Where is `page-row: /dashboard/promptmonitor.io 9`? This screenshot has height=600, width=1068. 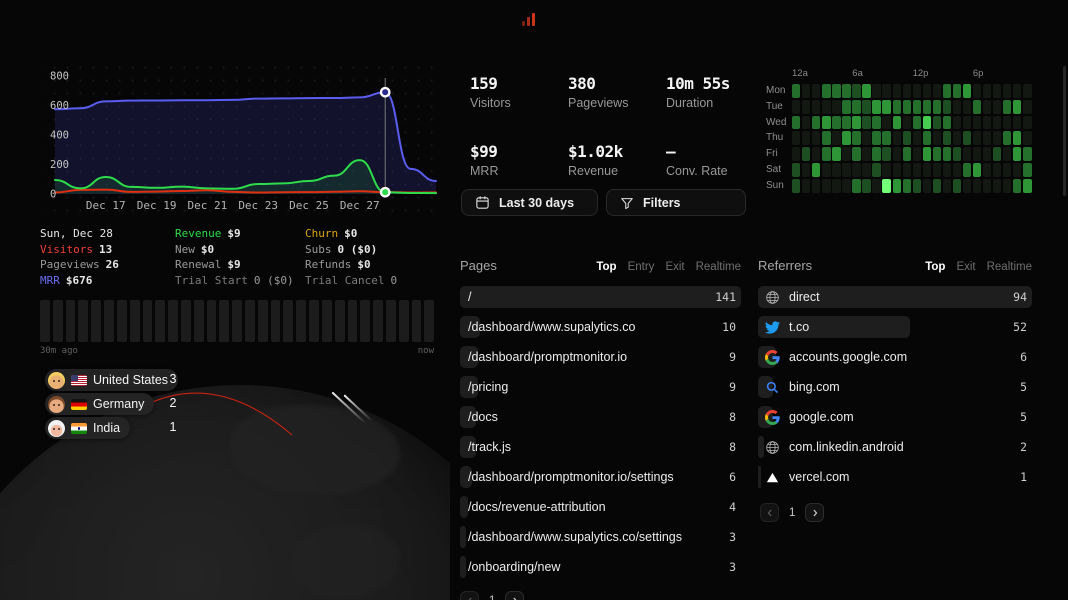 page-row: /dashboard/promptmonitor.io 9 is located at coordinates (600, 357).